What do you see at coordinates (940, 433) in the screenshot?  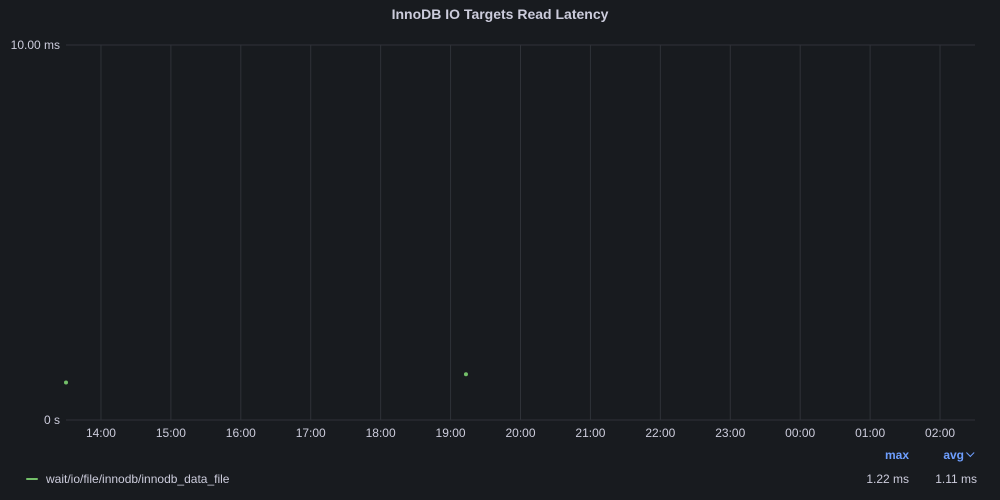 I see `x-tick-label-12: 02:00` at bounding box center [940, 433].